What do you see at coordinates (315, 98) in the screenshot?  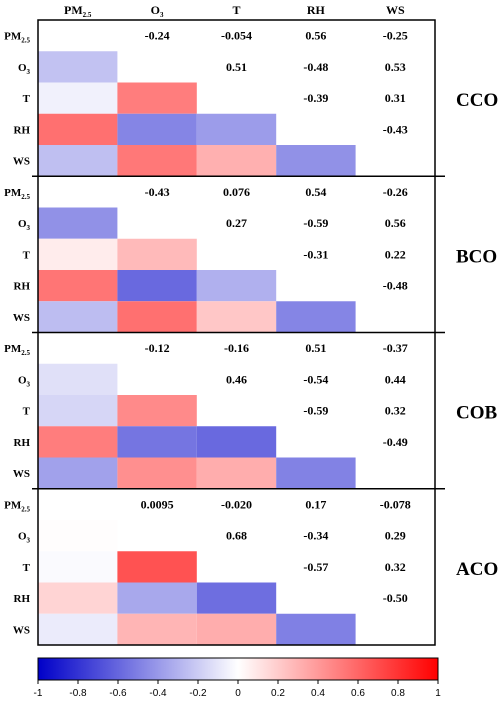 I see `correlation-value: -0.39` at bounding box center [315, 98].